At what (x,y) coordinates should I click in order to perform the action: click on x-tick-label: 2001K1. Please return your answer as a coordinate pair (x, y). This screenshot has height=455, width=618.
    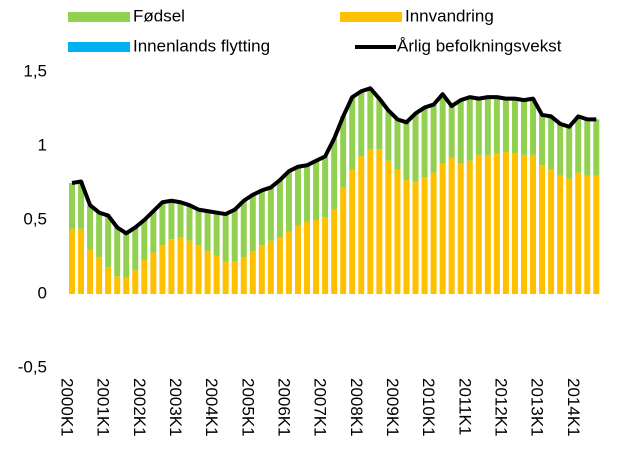
    Looking at the image, I should click on (103, 407).